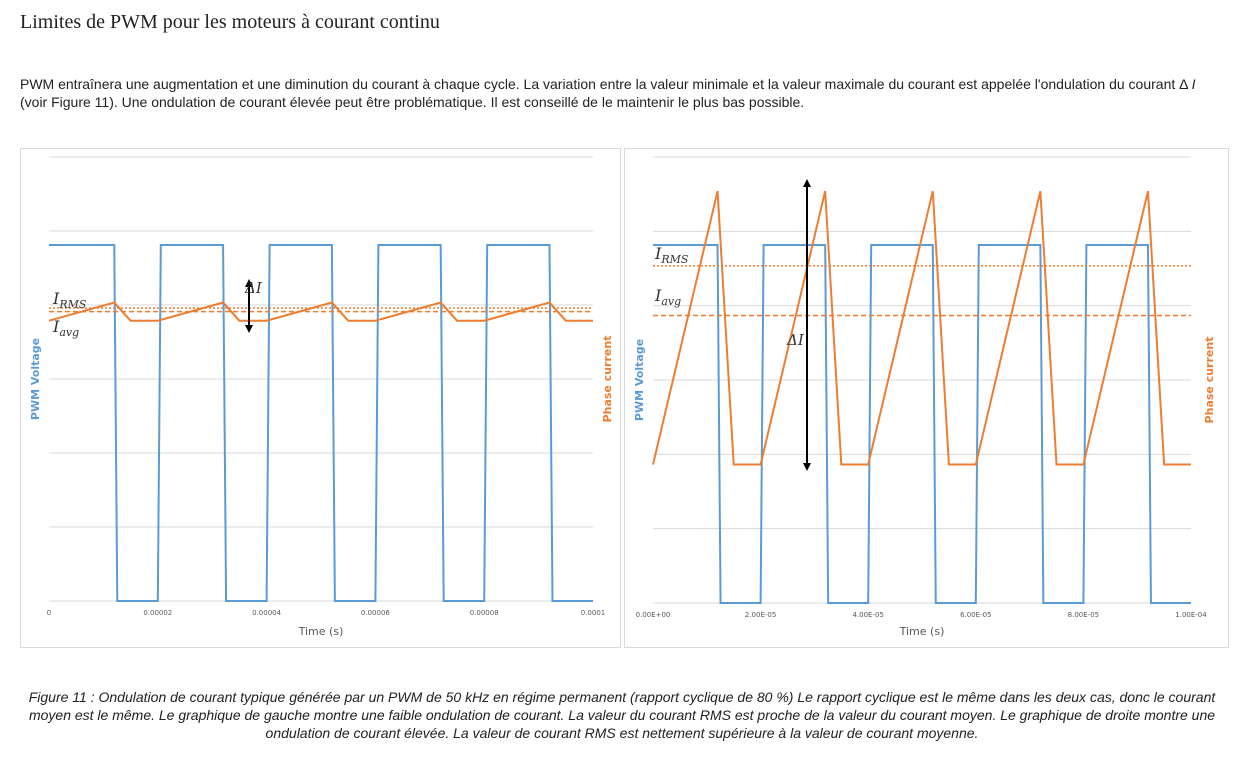  What do you see at coordinates (157, 613) in the screenshot?
I see `x-tick-label: 0.00002` at bounding box center [157, 613].